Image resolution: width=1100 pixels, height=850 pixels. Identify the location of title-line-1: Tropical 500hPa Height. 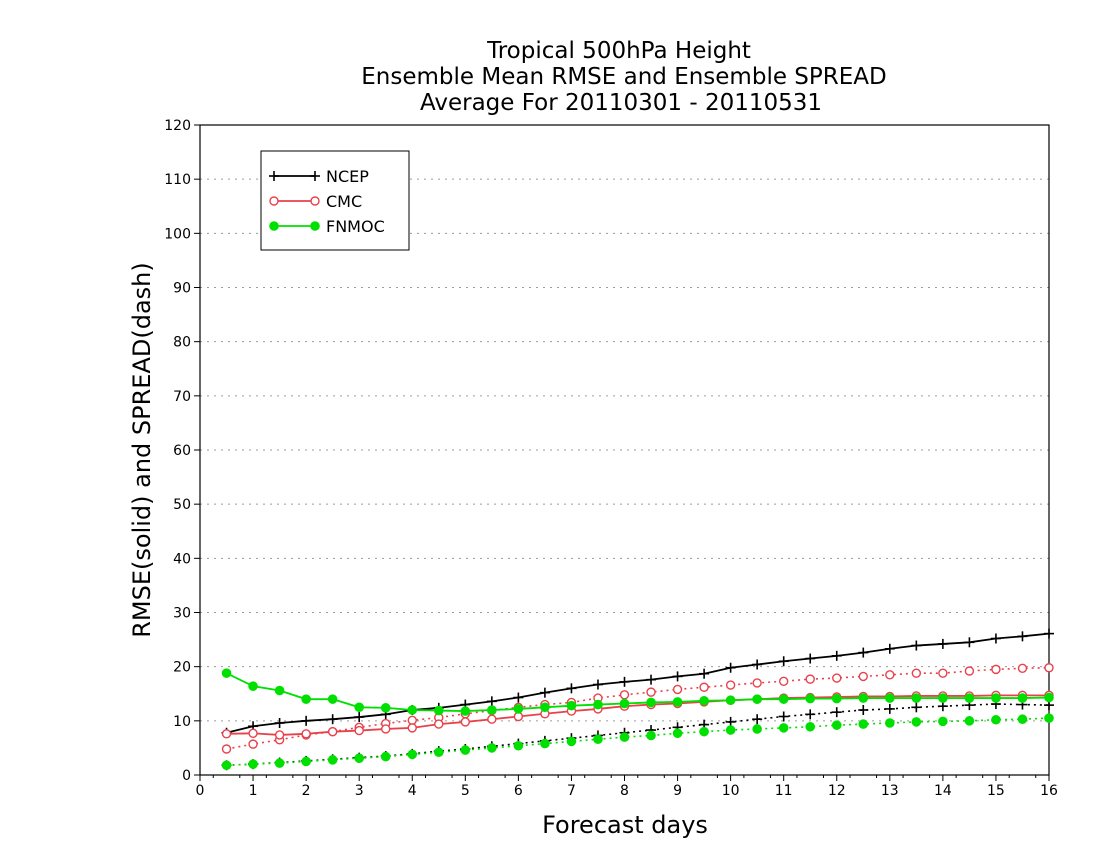
(618, 51).